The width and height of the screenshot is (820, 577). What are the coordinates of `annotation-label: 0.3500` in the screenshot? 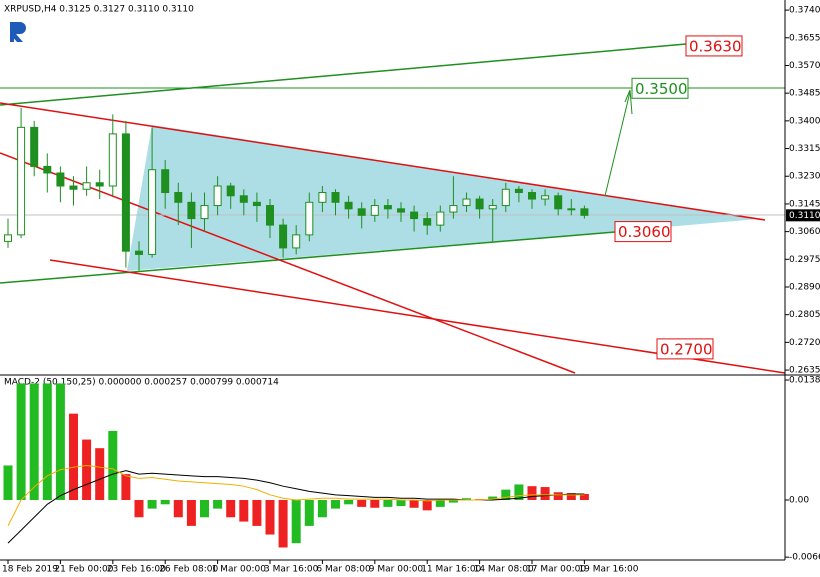 It's located at (661, 89).